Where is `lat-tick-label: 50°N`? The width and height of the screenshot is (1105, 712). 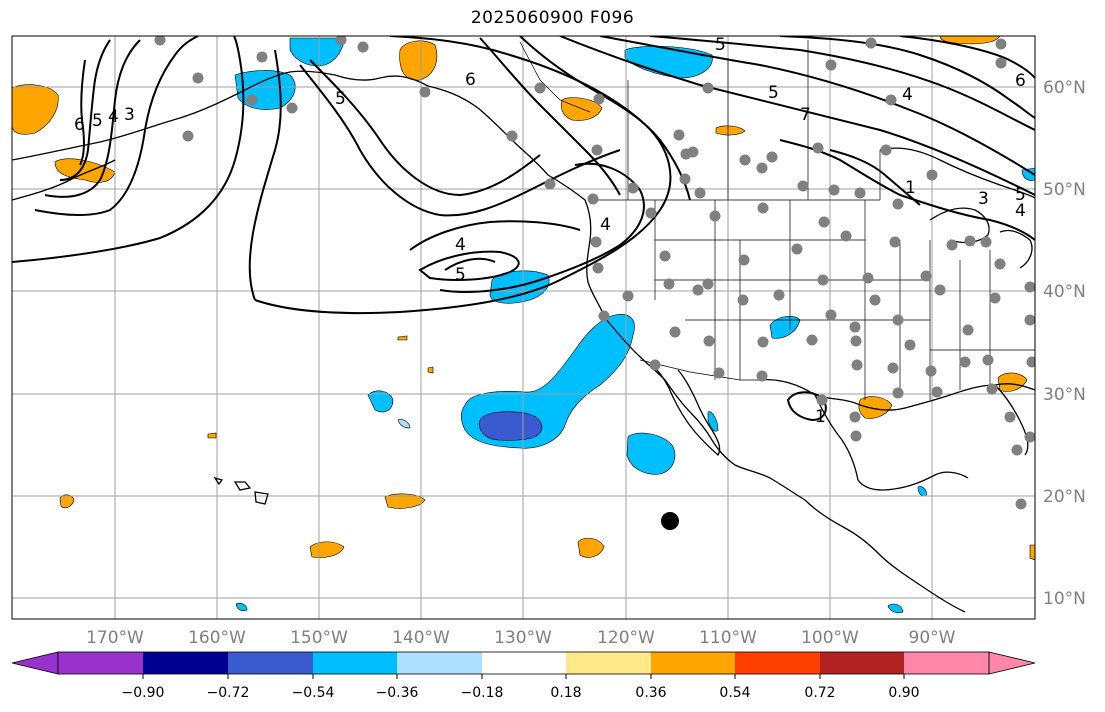
lat-tick-label: 50°N is located at coordinates (1064, 190).